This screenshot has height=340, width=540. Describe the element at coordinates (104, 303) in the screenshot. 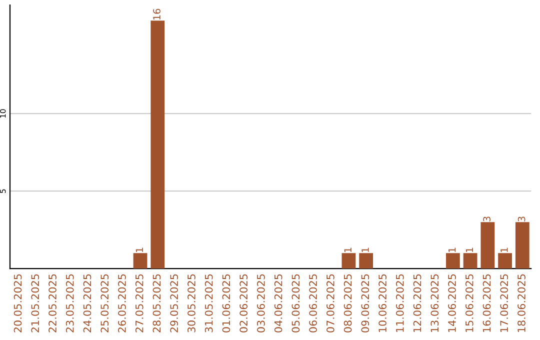

I see `x-tick-label: 25.05.2025` at that location.